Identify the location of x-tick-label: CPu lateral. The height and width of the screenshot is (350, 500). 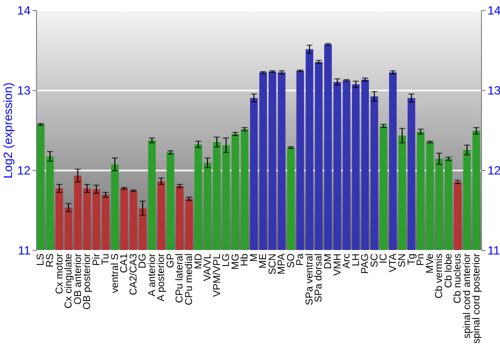
(180, 278).